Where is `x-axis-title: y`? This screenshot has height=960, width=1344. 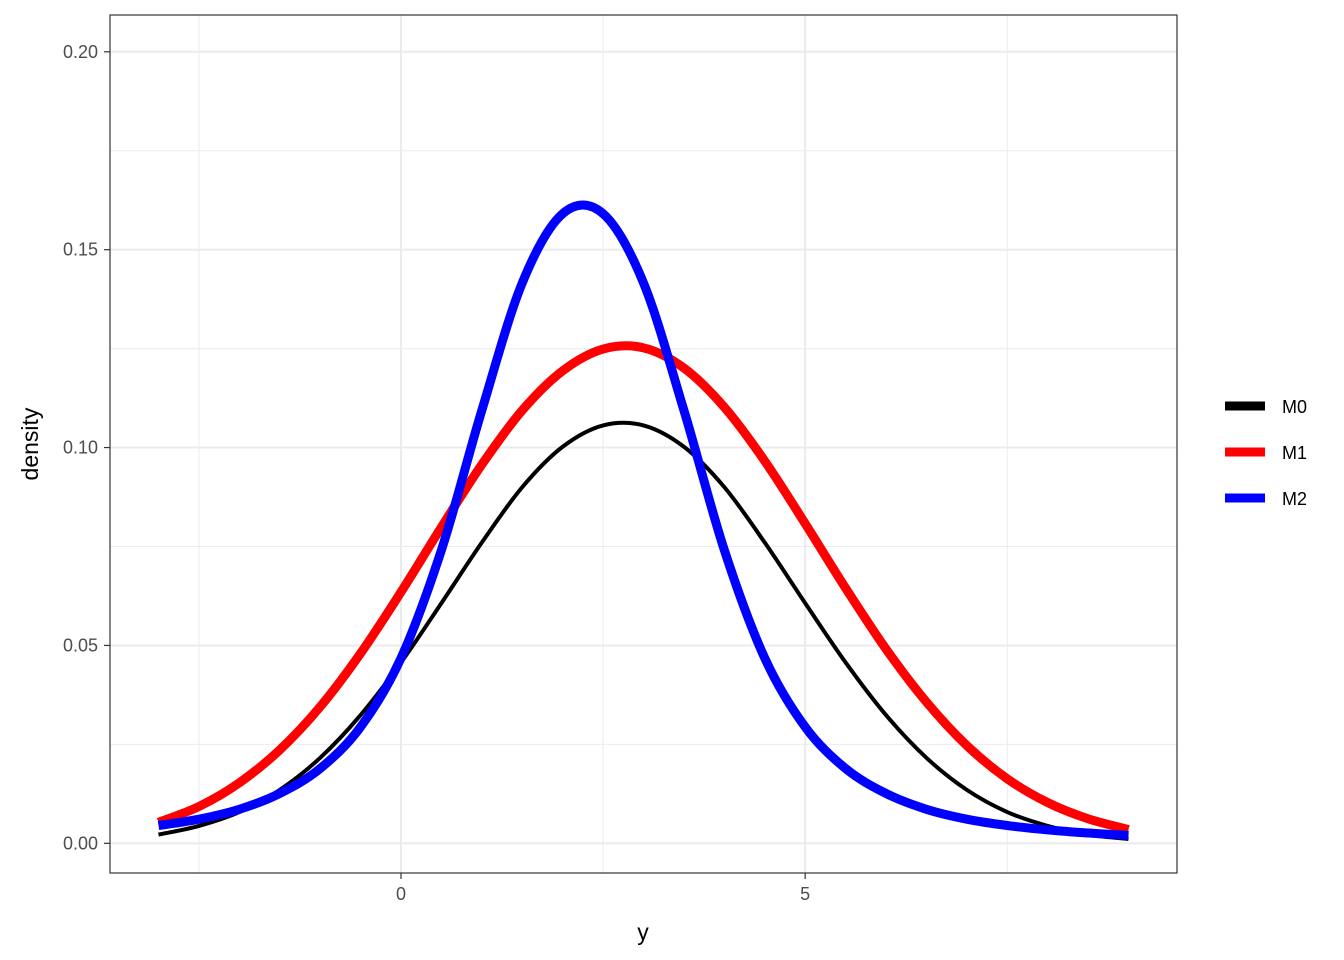
x-axis-title: y is located at coordinates (643, 932).